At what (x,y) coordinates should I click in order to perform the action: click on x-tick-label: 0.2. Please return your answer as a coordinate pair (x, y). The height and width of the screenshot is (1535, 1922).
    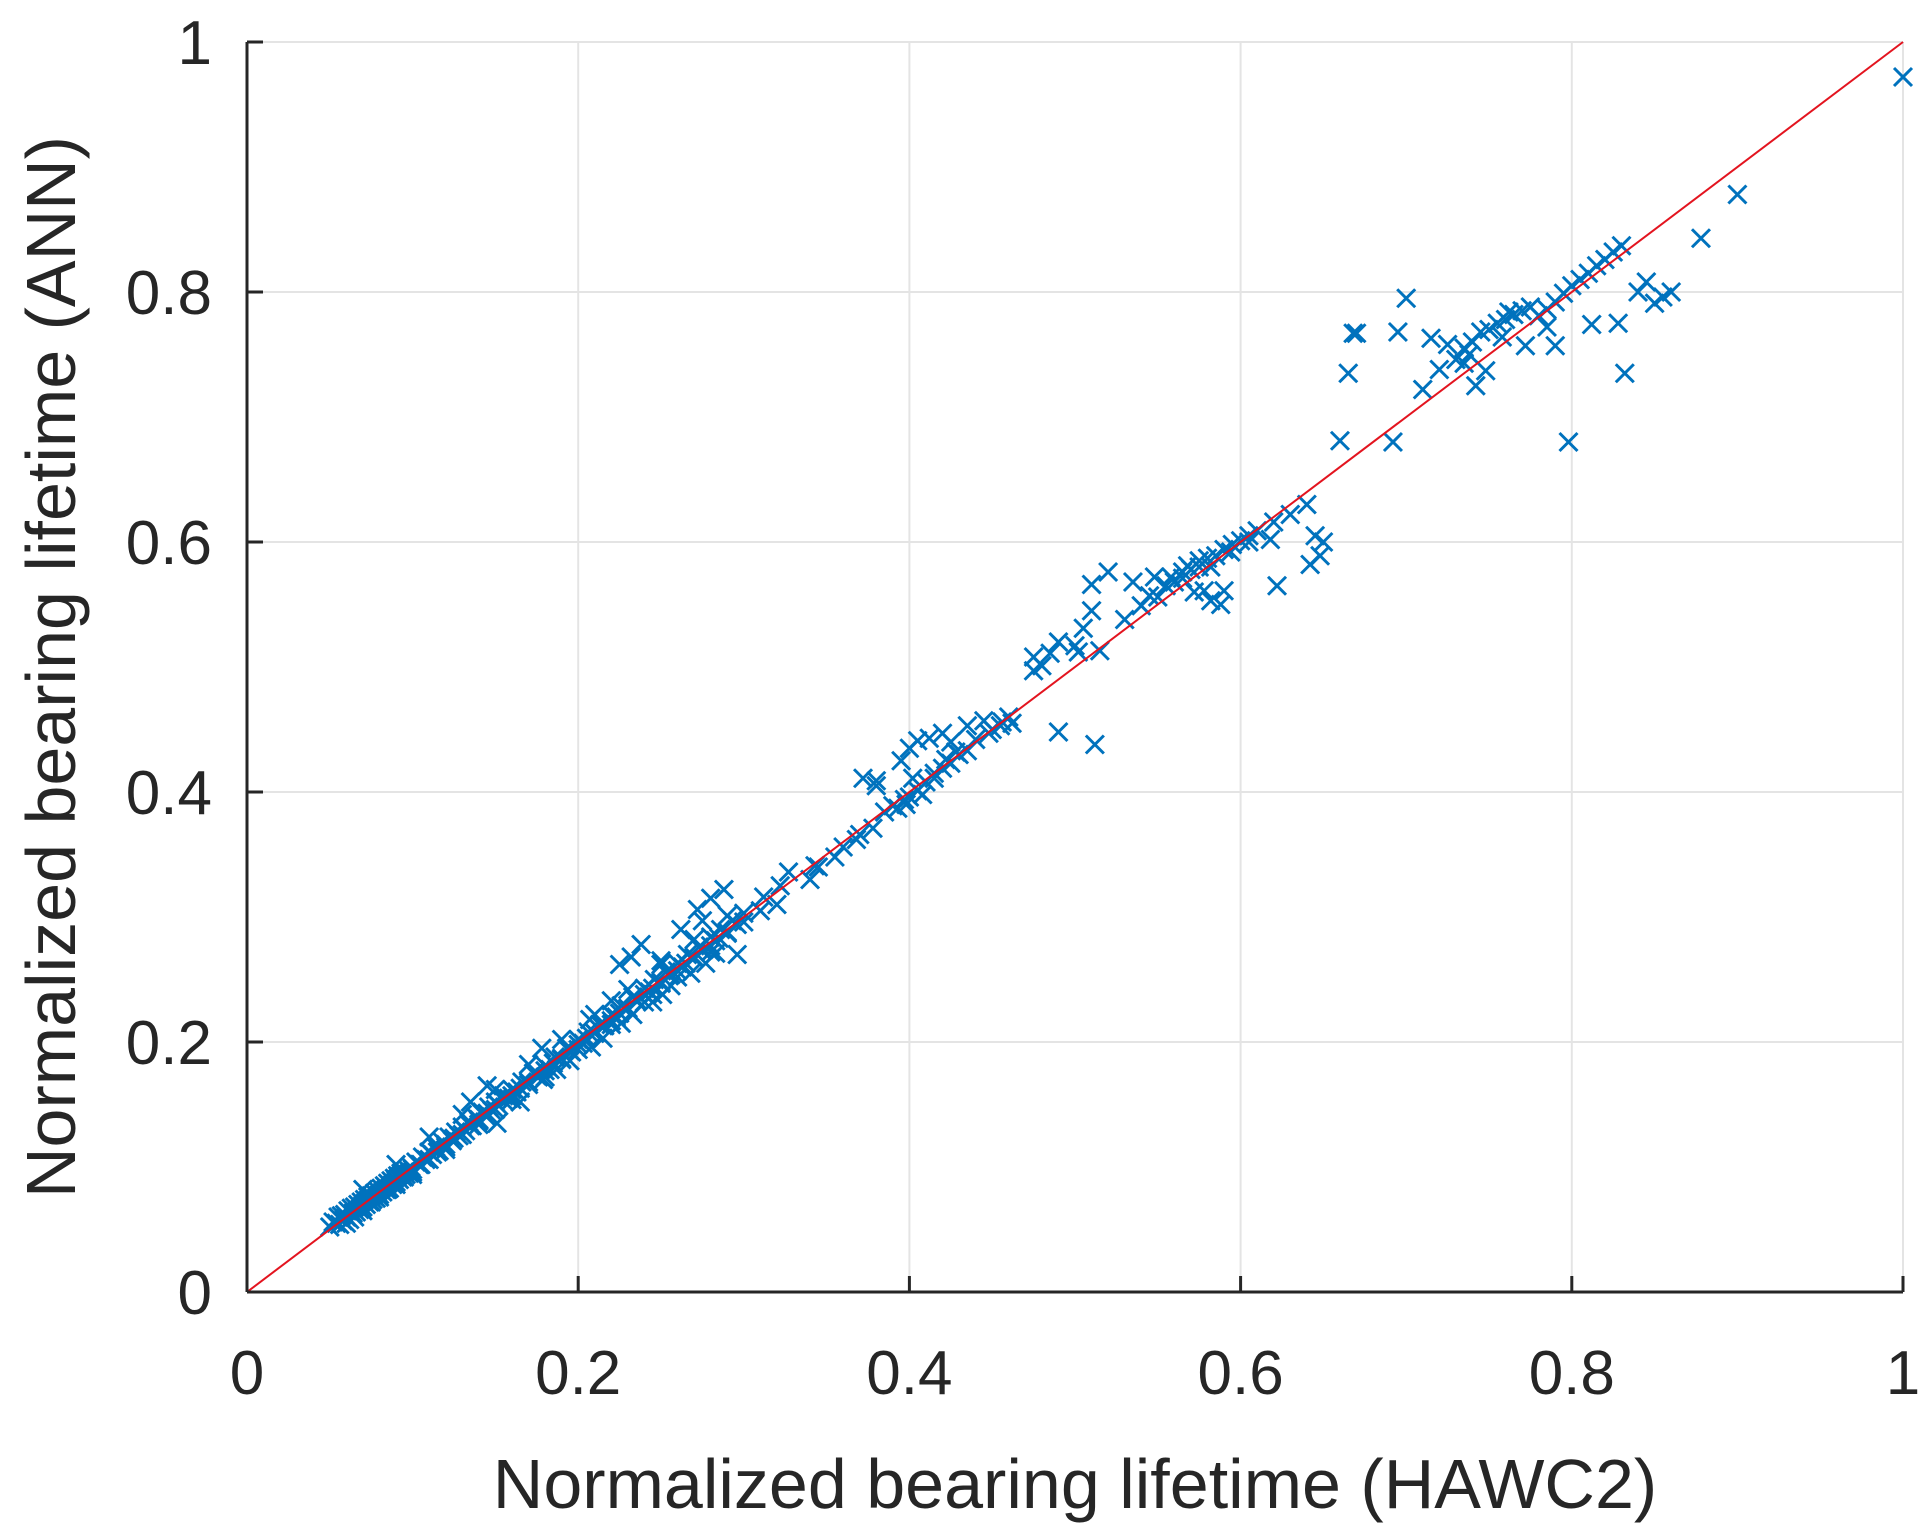
    Looking at the image, I should click on (578, 1373).